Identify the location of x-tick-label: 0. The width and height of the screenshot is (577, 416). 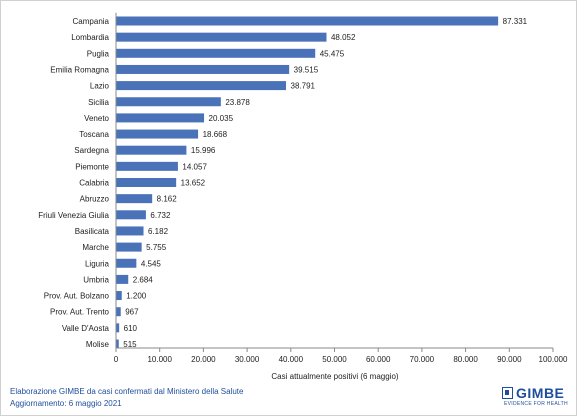
(116, 359).